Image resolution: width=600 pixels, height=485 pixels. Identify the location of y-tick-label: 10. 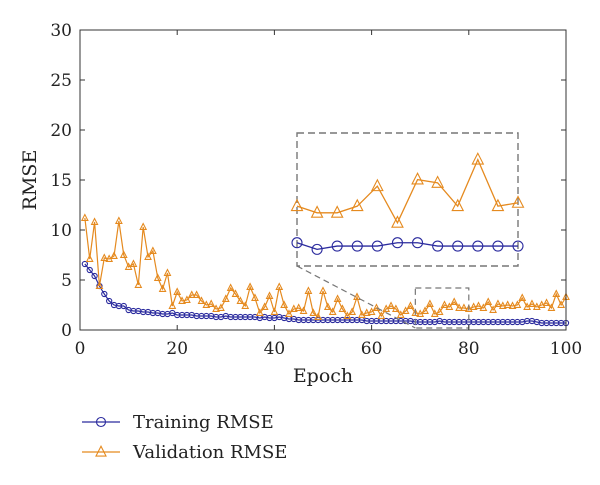
(61, 231).